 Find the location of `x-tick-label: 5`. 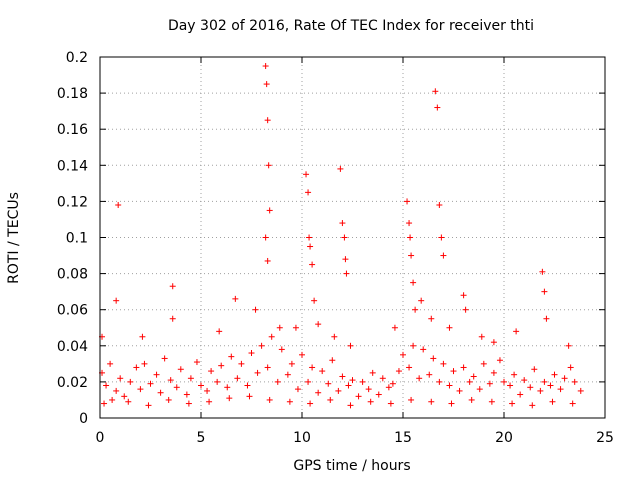

x-tick-label: 5 is located at coordinates (201, 438).